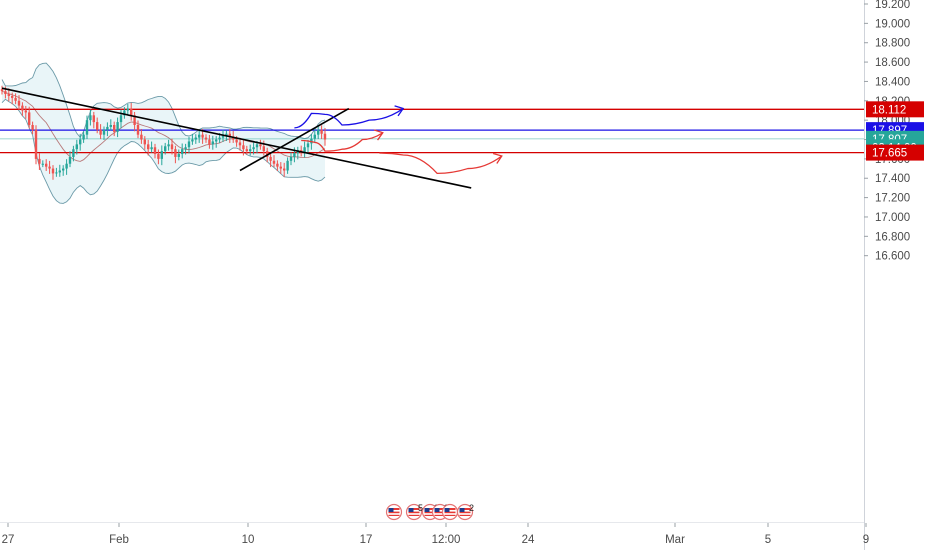  I want to click on price-tag: 17.665, so click(895, 152).